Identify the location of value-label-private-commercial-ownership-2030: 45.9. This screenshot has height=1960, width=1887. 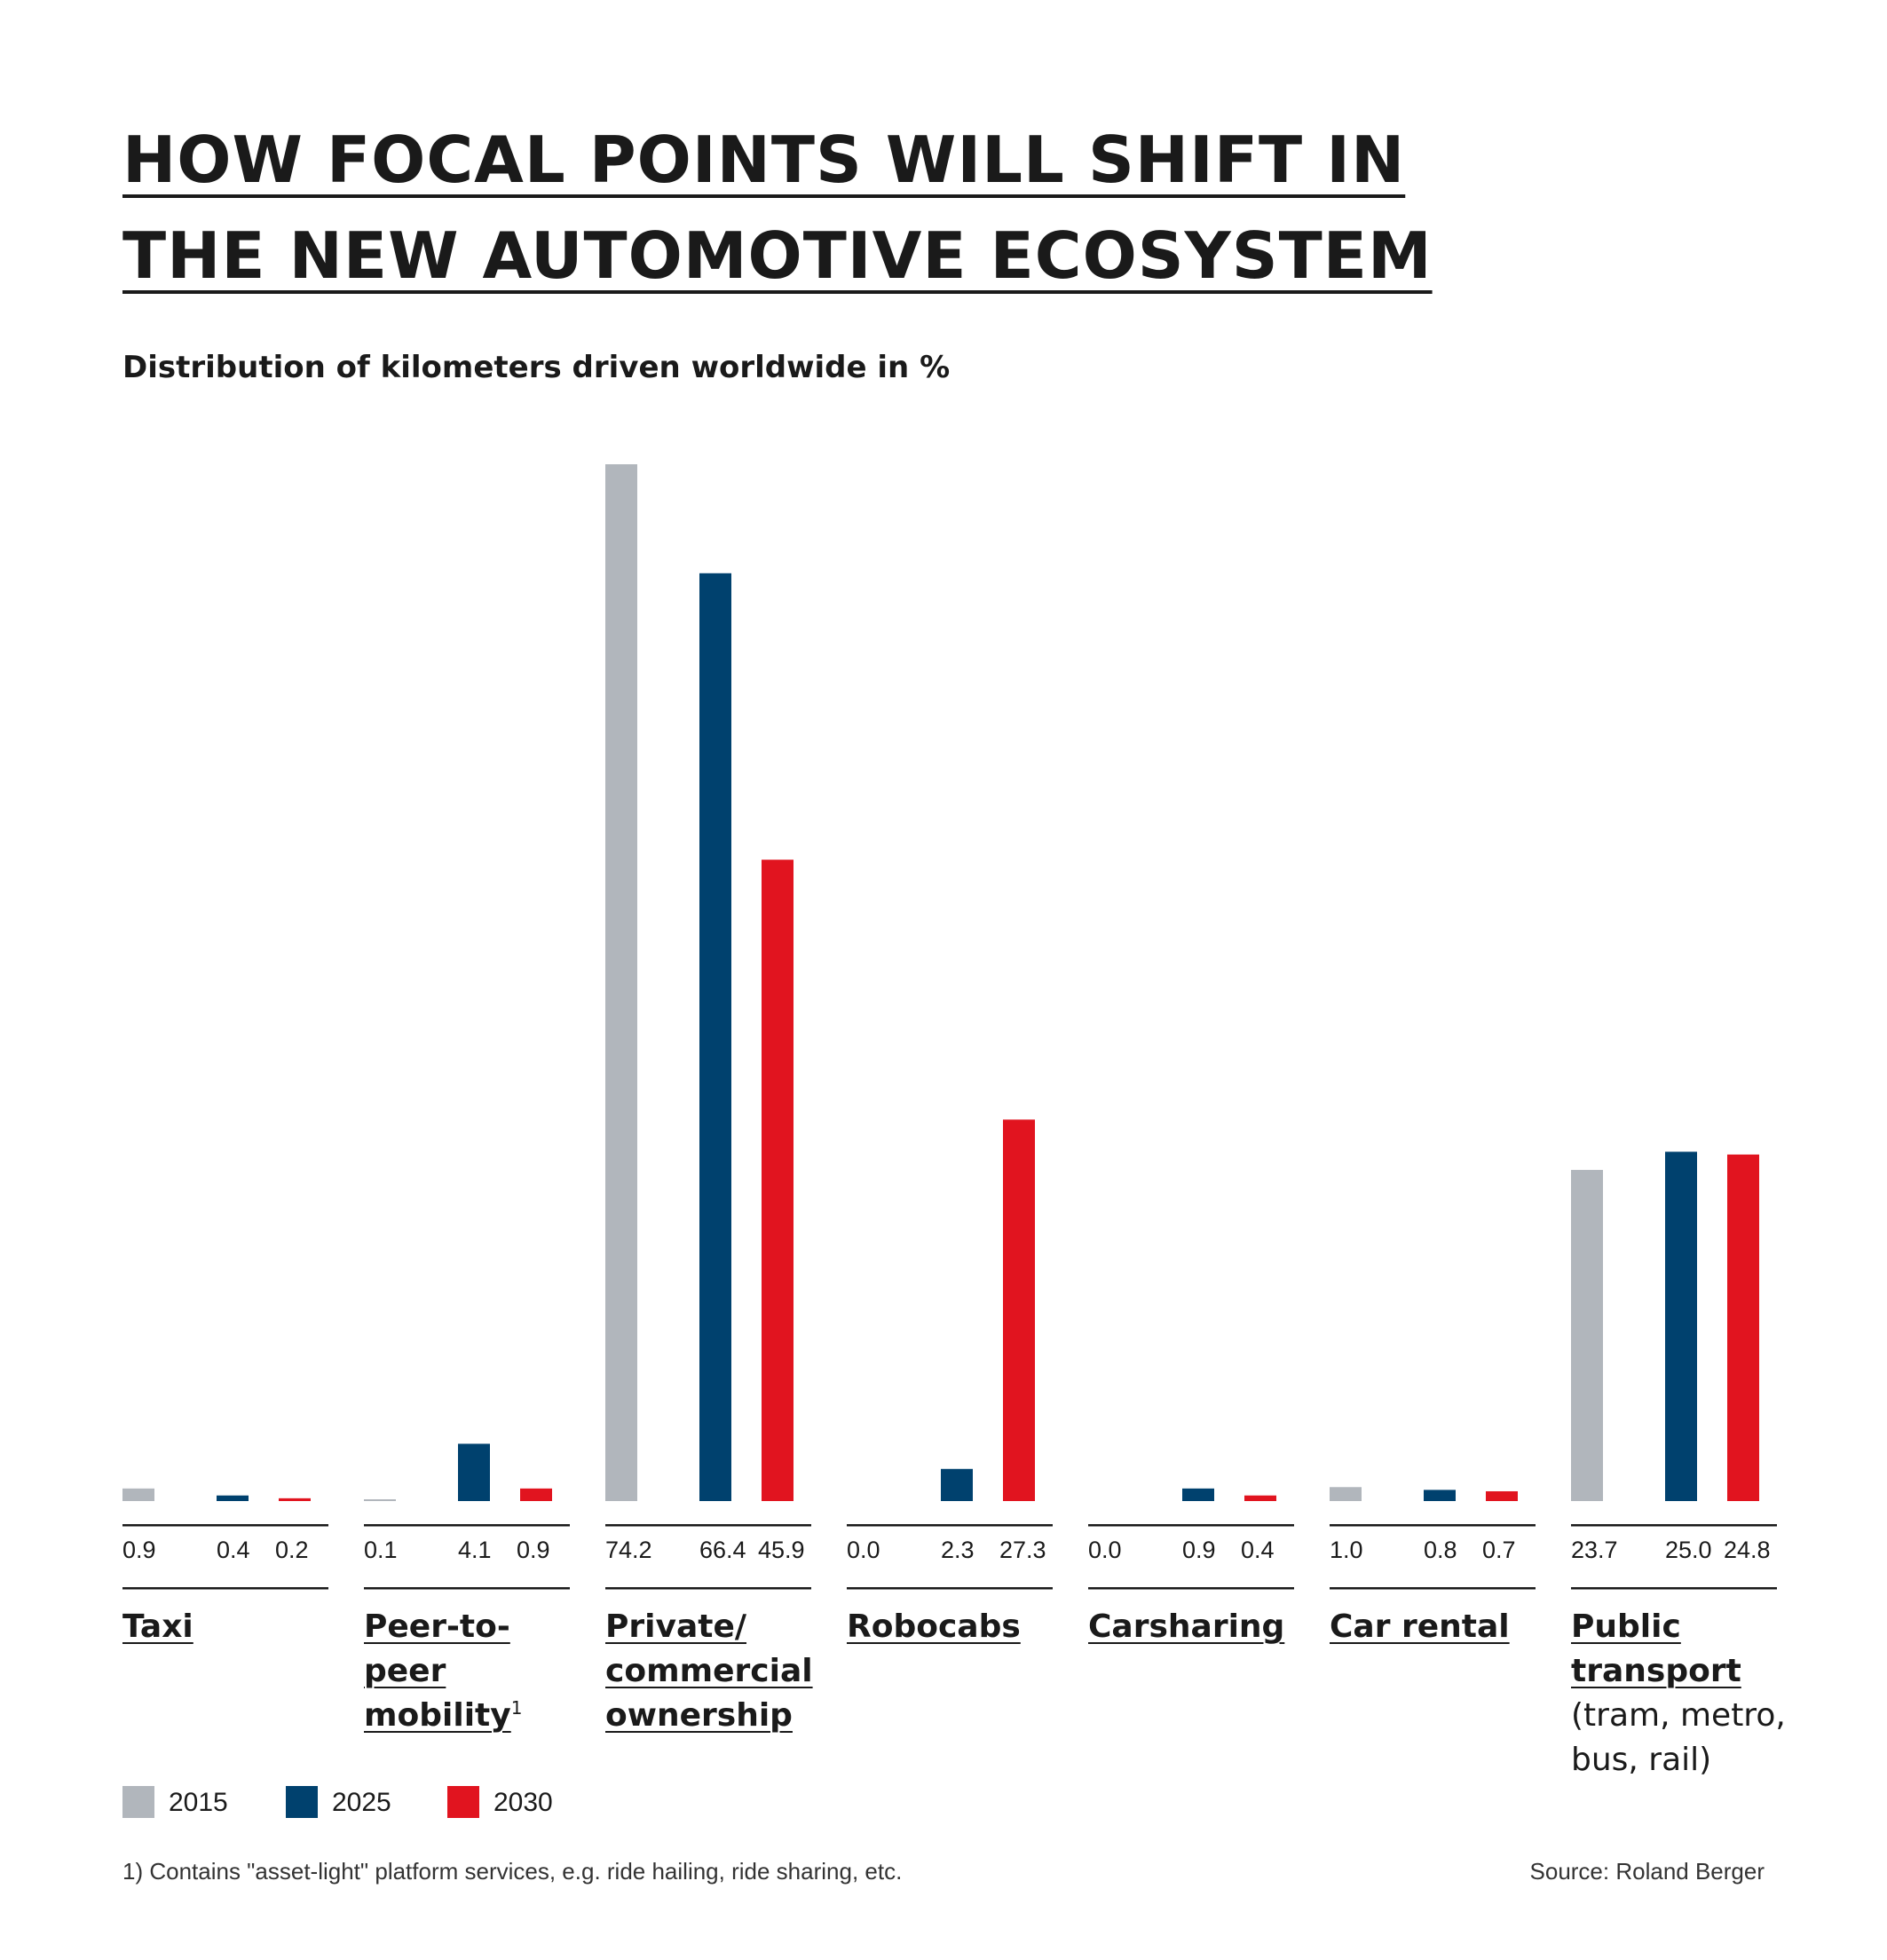
(781, 1550).